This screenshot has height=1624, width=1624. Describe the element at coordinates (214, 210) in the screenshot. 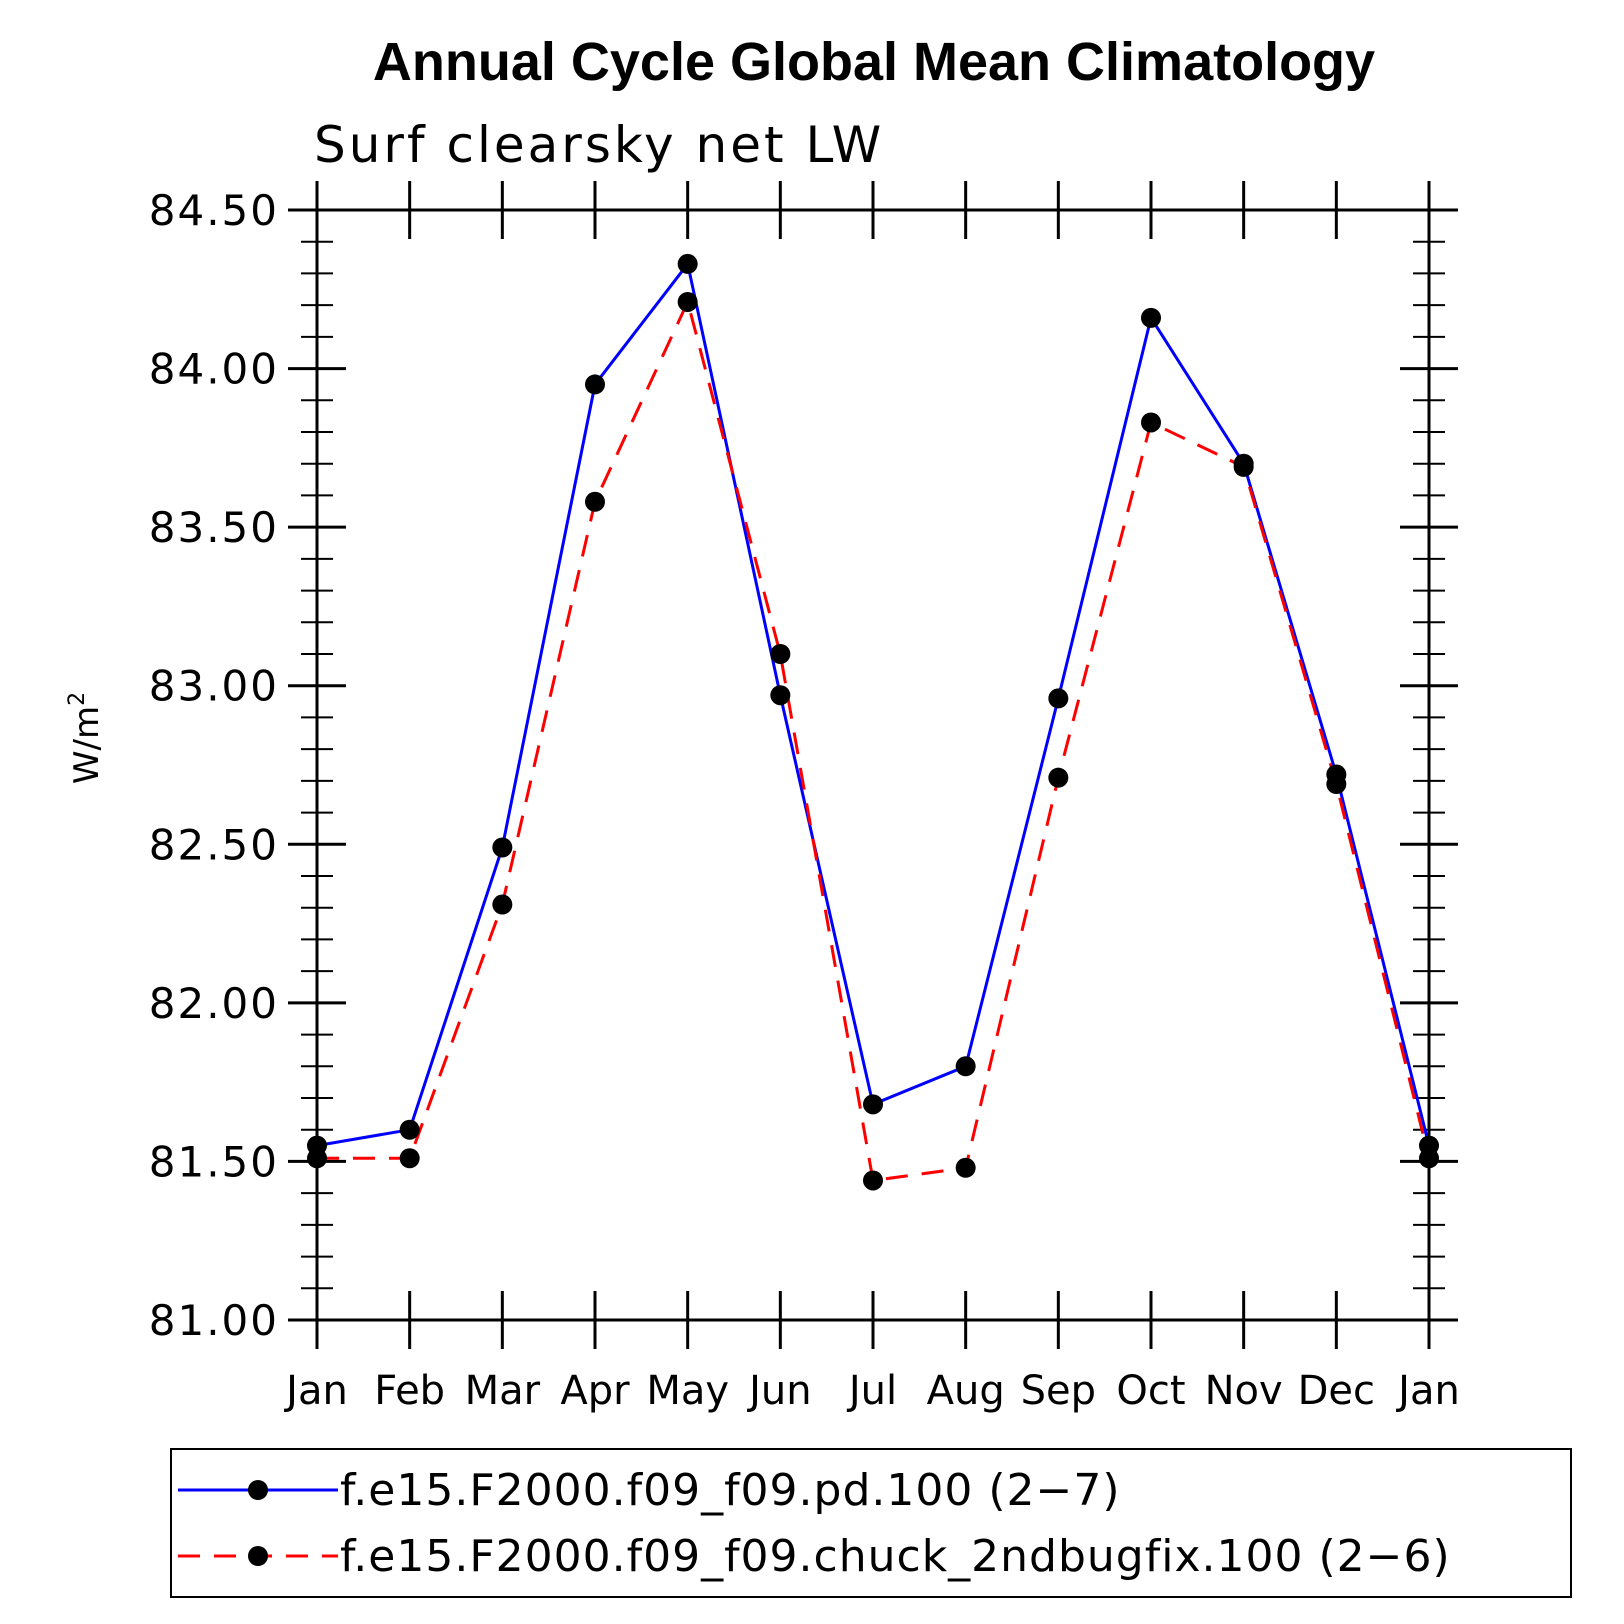

I see `y-tick-label: 84.50` at that location.